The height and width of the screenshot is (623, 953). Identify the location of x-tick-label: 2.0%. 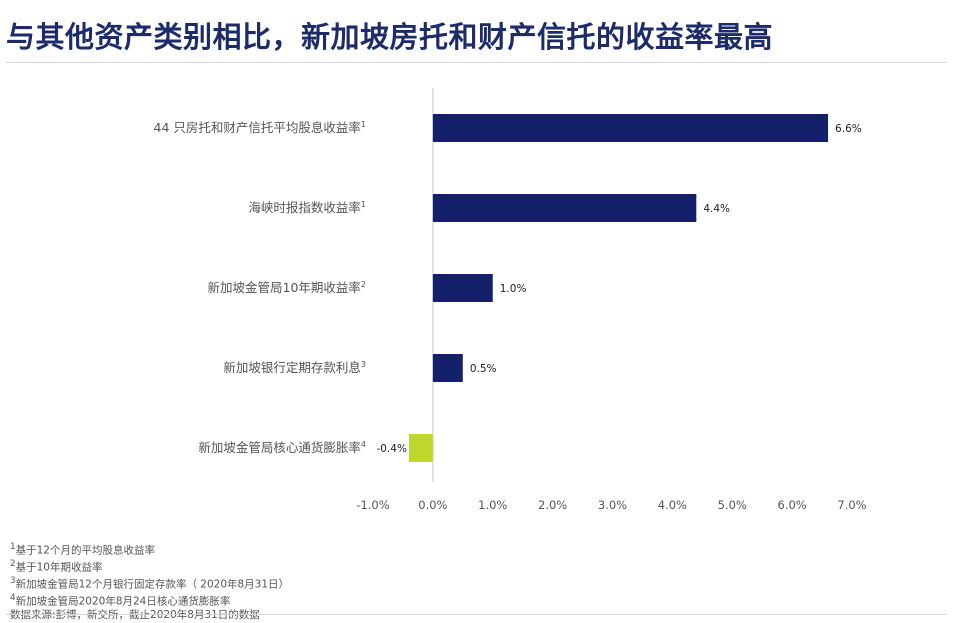
(552, 505).